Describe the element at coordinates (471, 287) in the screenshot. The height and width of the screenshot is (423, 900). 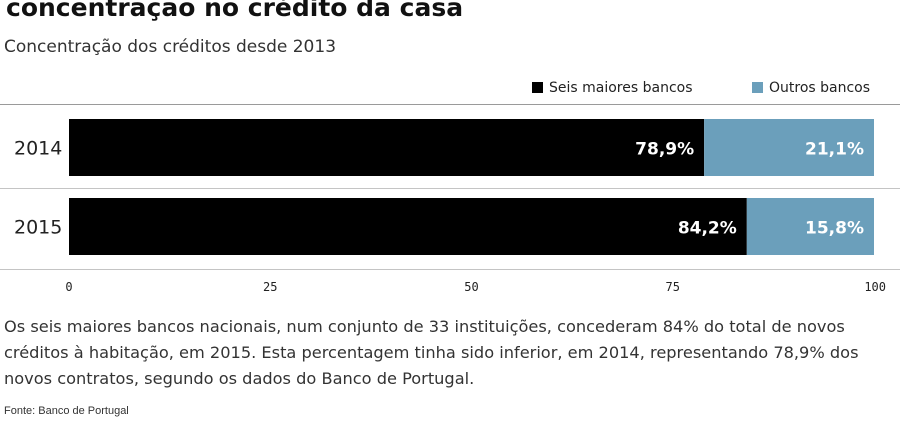
I see `x-tick-label: 50` at that location.